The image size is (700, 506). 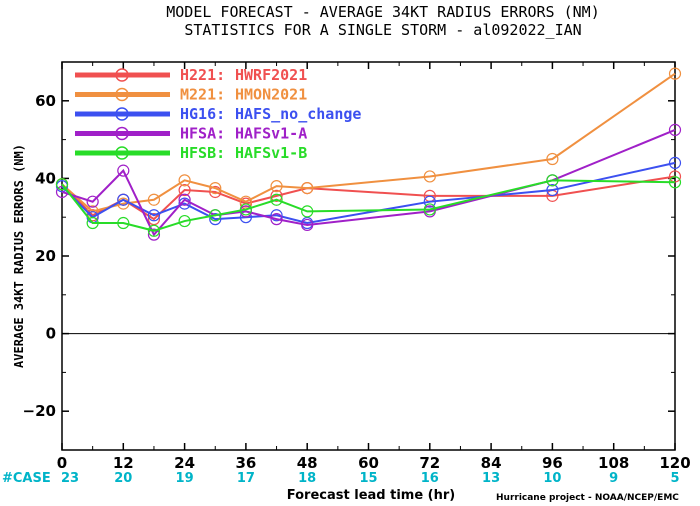 What do you see at coordinates (202, 95) in the screenshot?
I see `legend-series-name: M221:` at bounding box center [202, 95].